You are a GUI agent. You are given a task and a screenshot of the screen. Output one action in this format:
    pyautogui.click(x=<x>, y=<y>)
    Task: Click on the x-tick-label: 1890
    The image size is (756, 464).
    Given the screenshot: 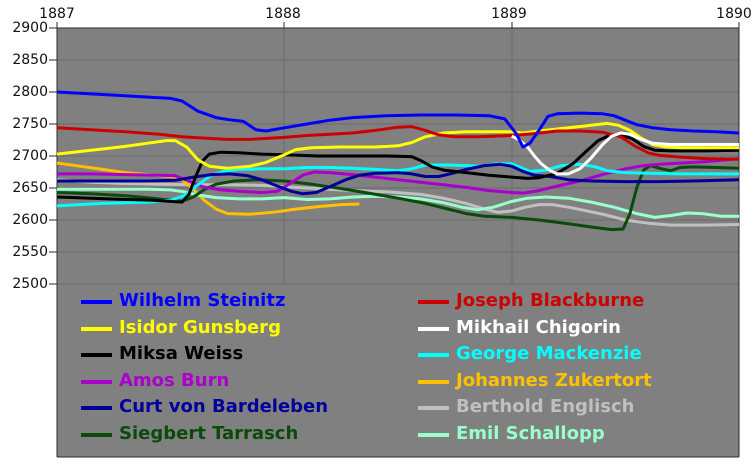 What is the action you would take?
    pyautogui.click(x=734, y=14)
    